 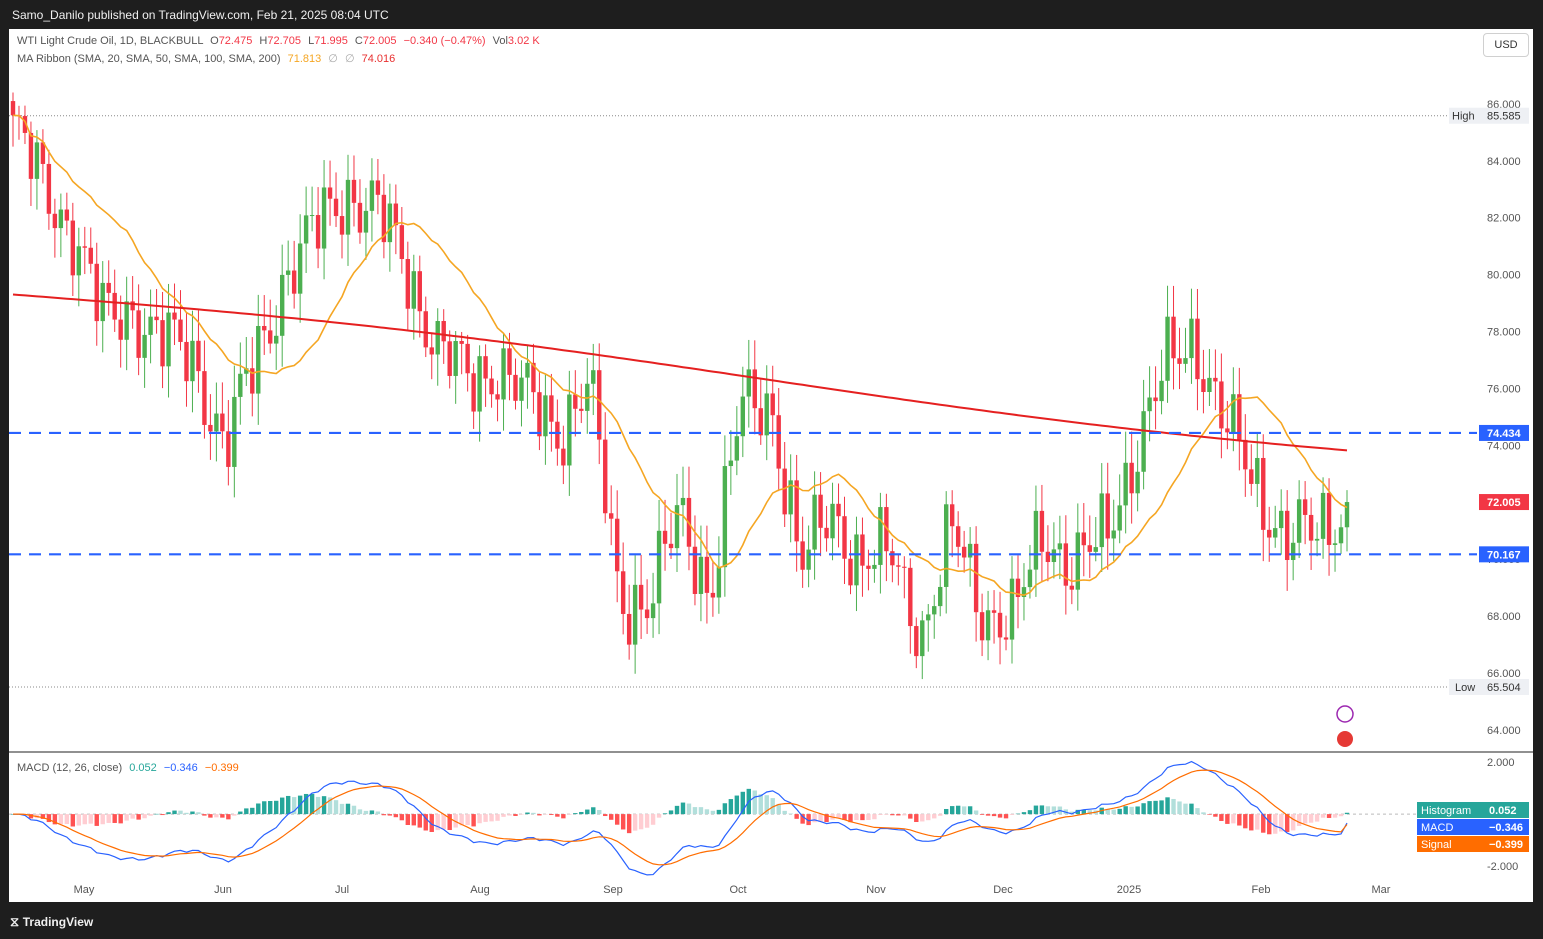 What do you see at coordinates (1502, 867) in the screenshot?
I see `macd-tick: -2.000` at bounding box center [1502, 867].